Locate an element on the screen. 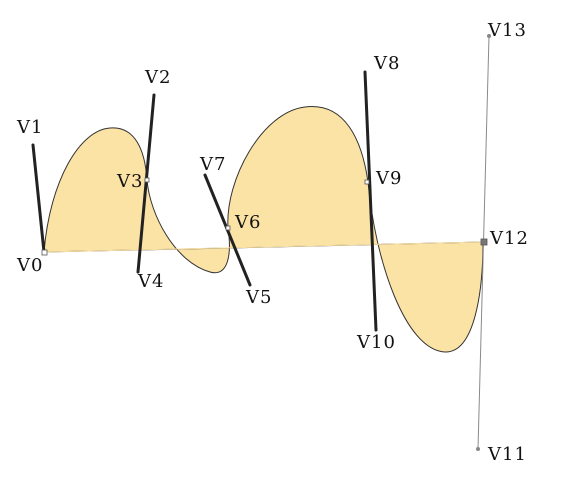  point-v13 is located at coordinates (489, 36).